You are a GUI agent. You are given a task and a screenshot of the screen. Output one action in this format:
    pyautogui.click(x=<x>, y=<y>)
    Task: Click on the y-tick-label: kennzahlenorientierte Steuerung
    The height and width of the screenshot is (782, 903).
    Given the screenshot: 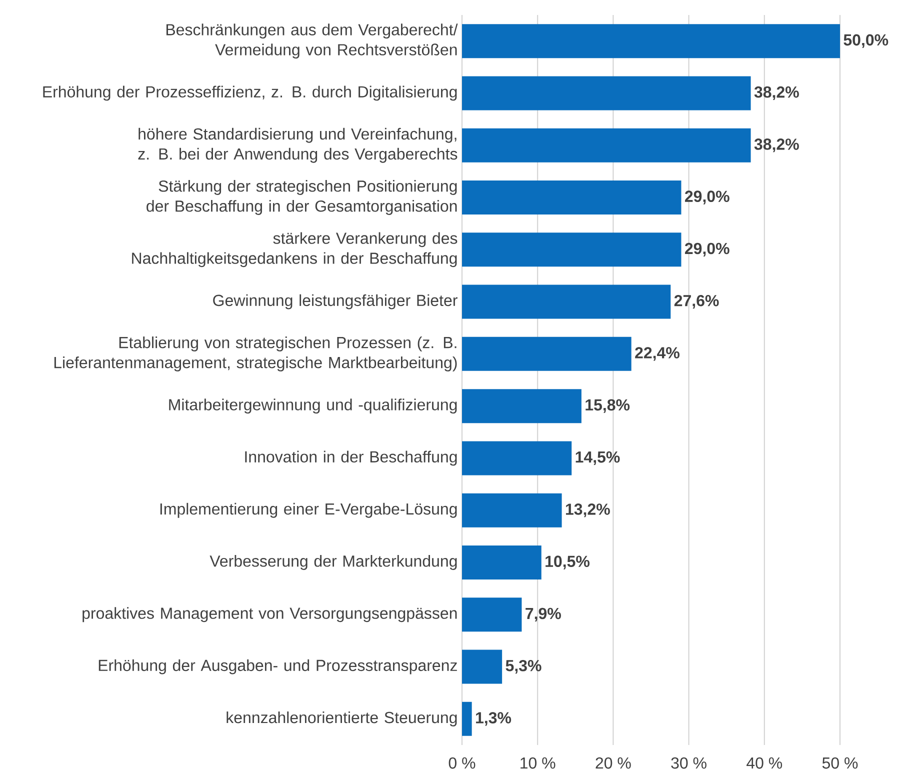 What is the action you would take?
    pyautogui.click(x=341, y=718)
    